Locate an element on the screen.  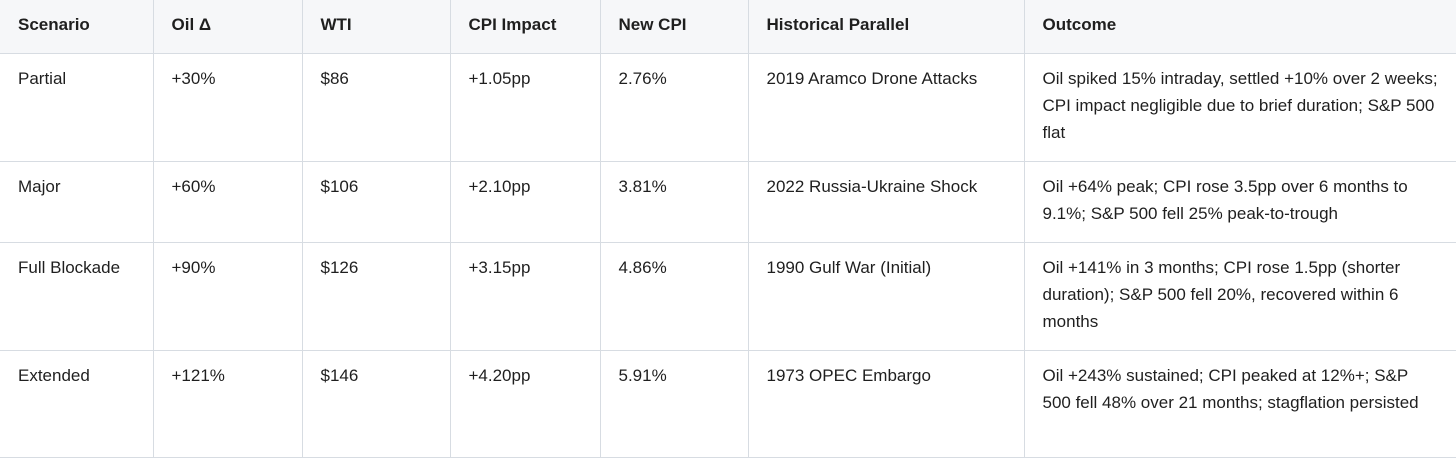
cell-new-cpi: 2.76% is located at coordinates (674, 107).